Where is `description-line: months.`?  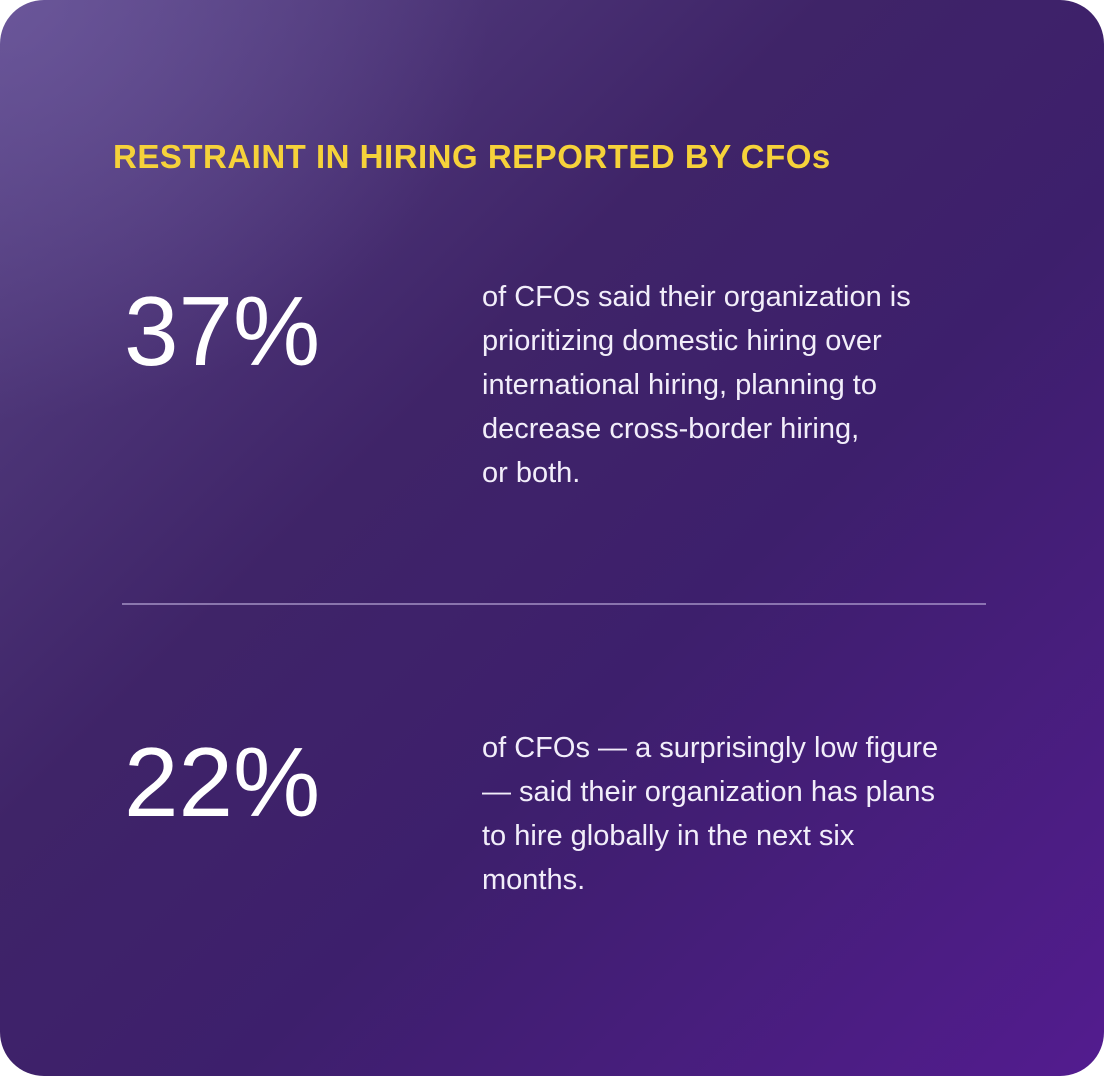 description-line: months. is located at coordinates (534, 880).